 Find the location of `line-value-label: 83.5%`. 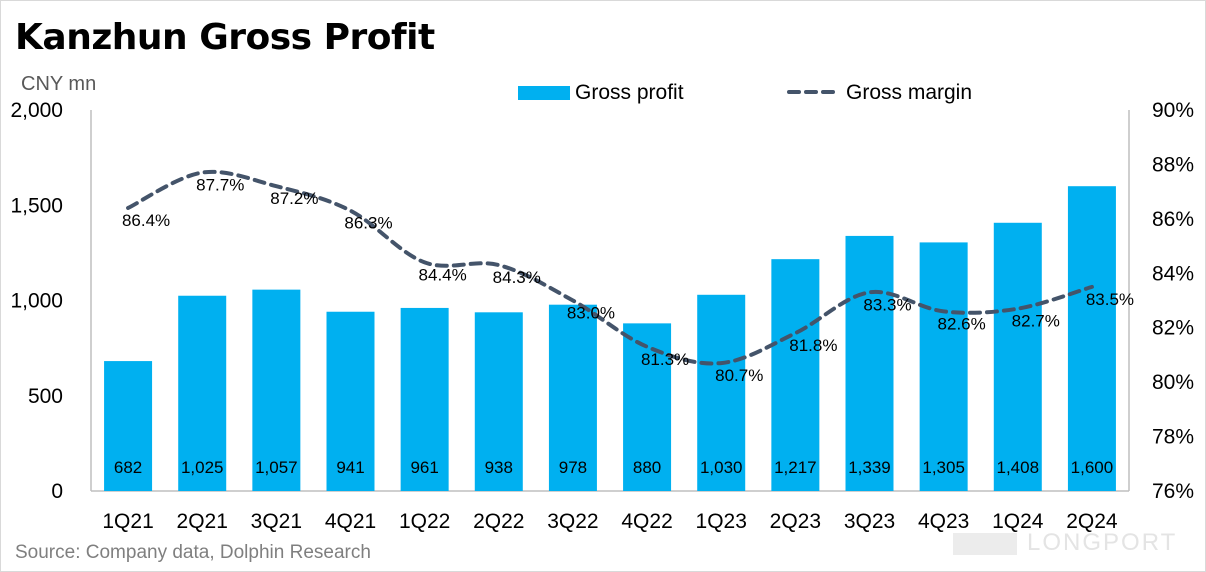

line-value-label: 83.5% is located at coordinates (1110, 299).